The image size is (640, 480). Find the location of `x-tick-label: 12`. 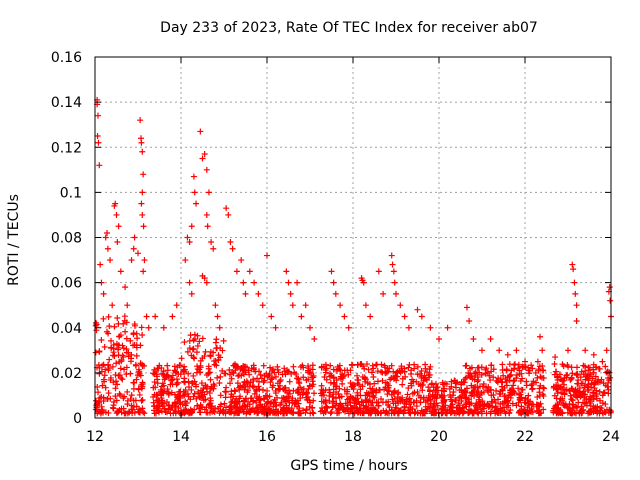

x-tick-label: 12 is located at coordinates (95, 437).